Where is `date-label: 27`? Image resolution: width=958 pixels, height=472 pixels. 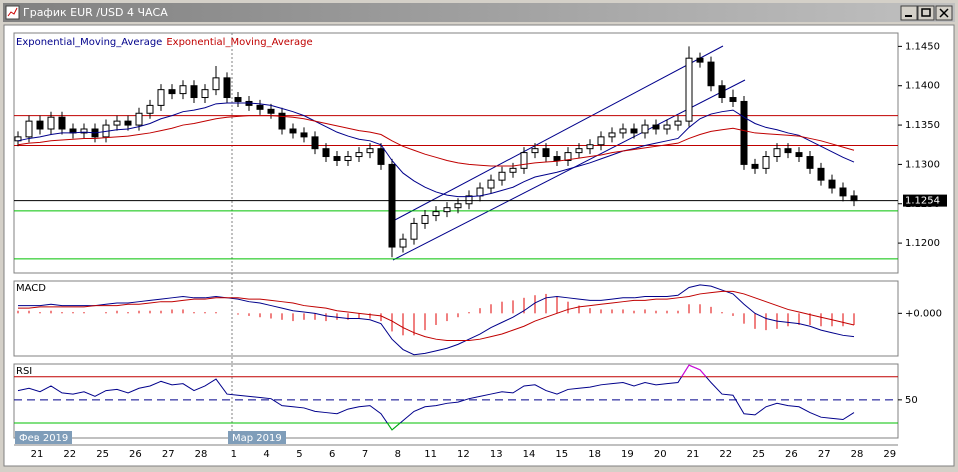 date-label: 27 is located at coordinates (168, 454).